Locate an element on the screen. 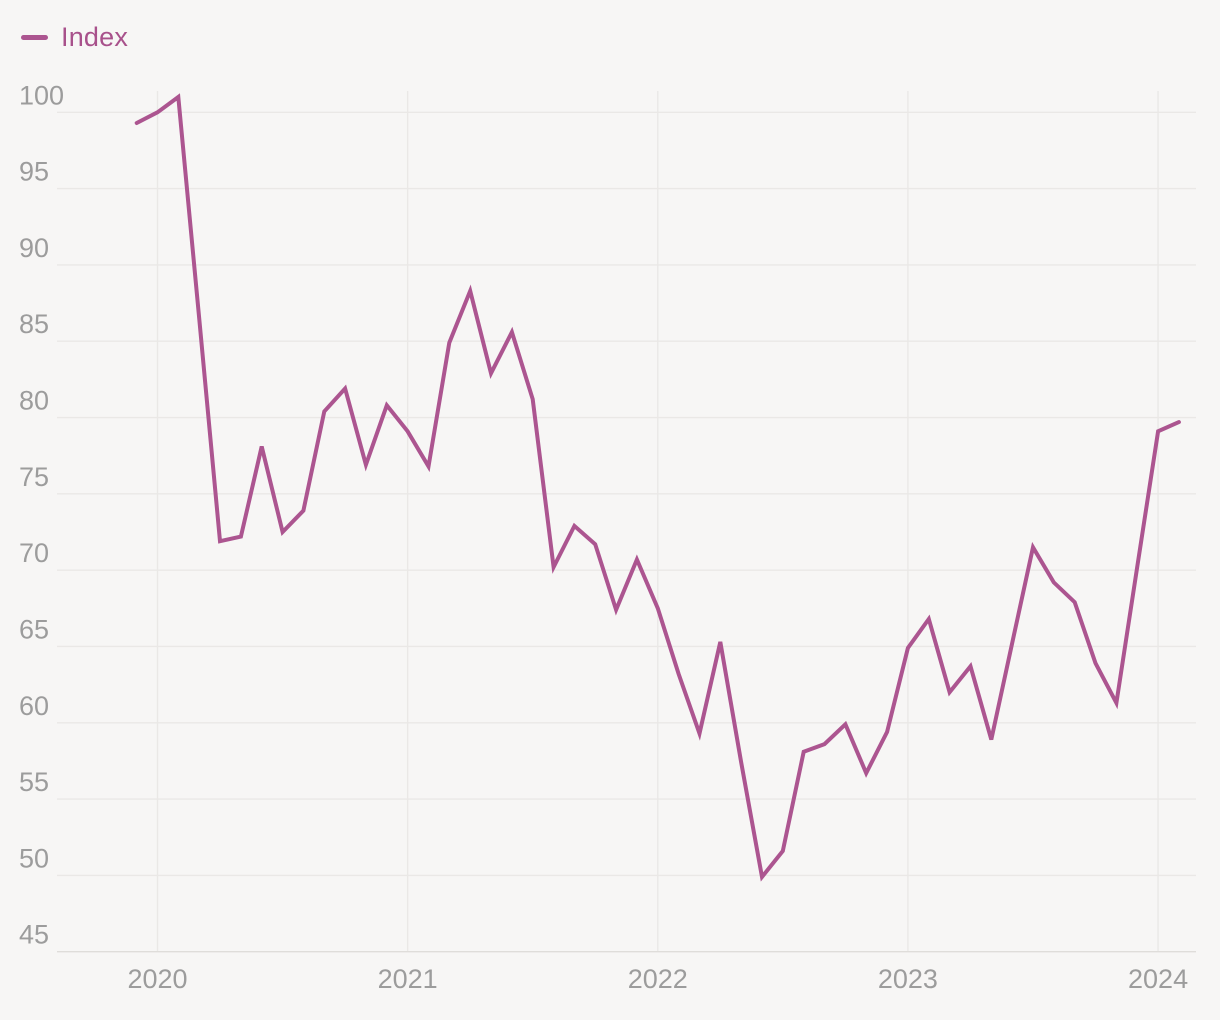  y-axis-tick-label: 85 is located at coordinates (34, 324).